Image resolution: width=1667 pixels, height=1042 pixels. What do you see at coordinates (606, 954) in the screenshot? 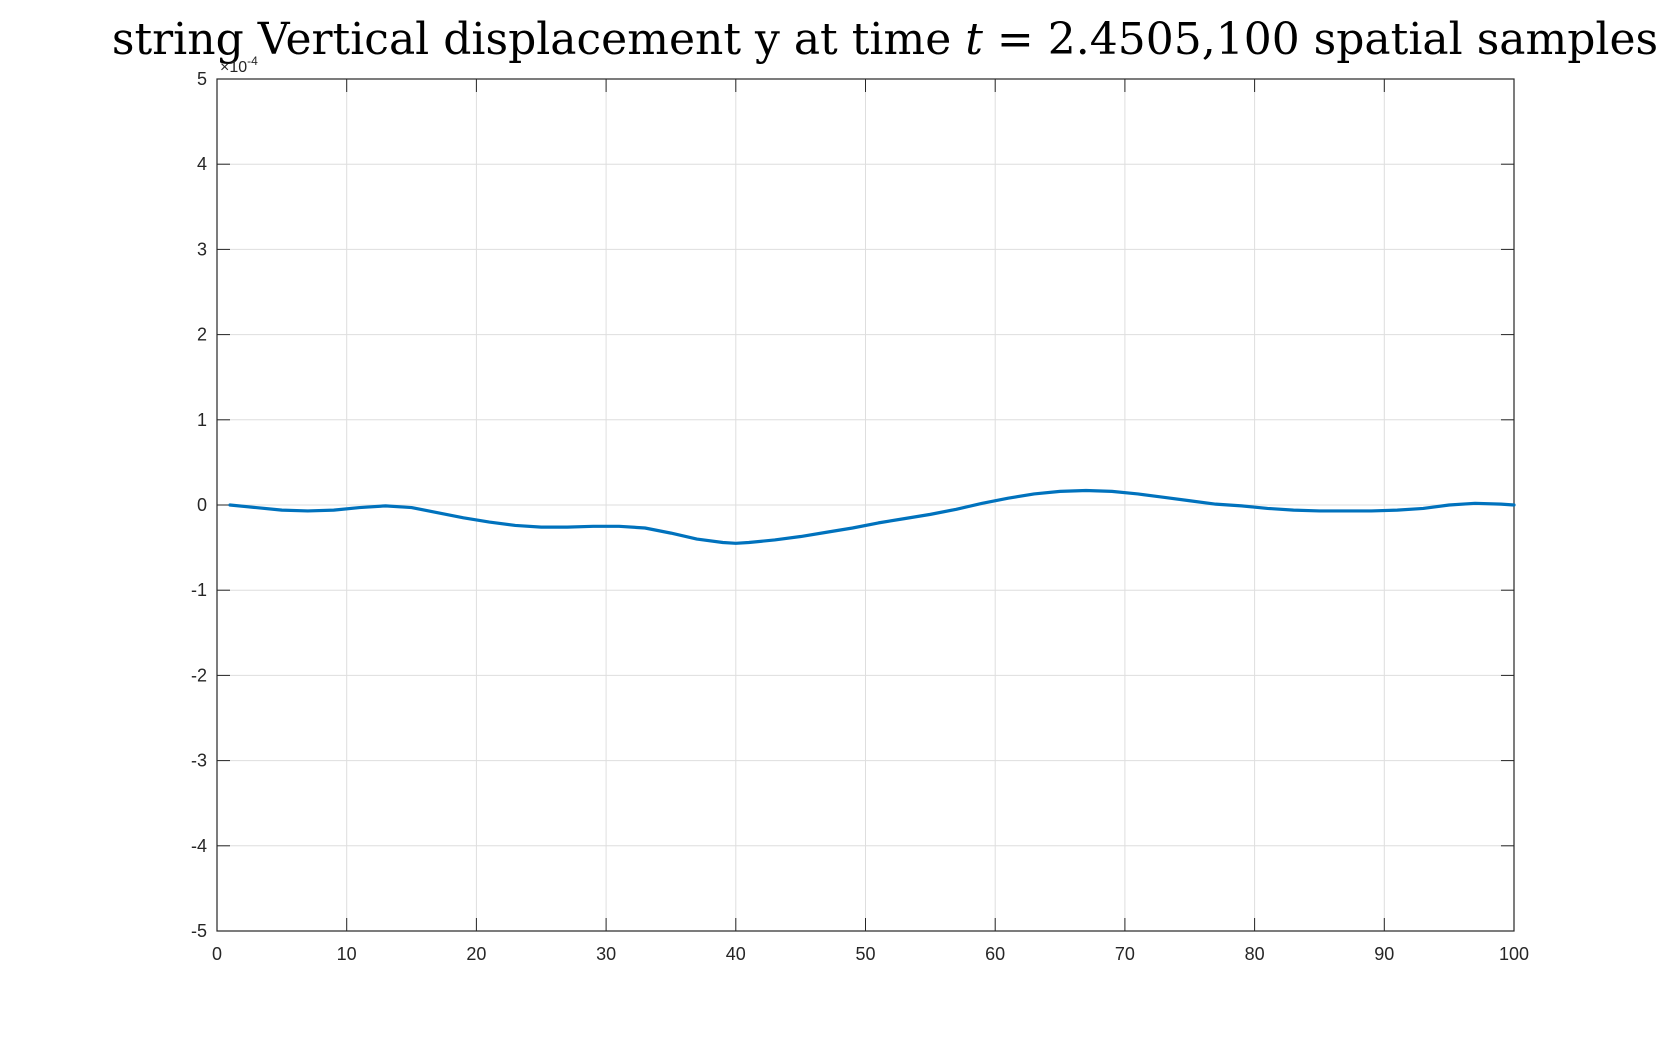
I see `x-tick-label: 30` at bounding box center [606, 954].